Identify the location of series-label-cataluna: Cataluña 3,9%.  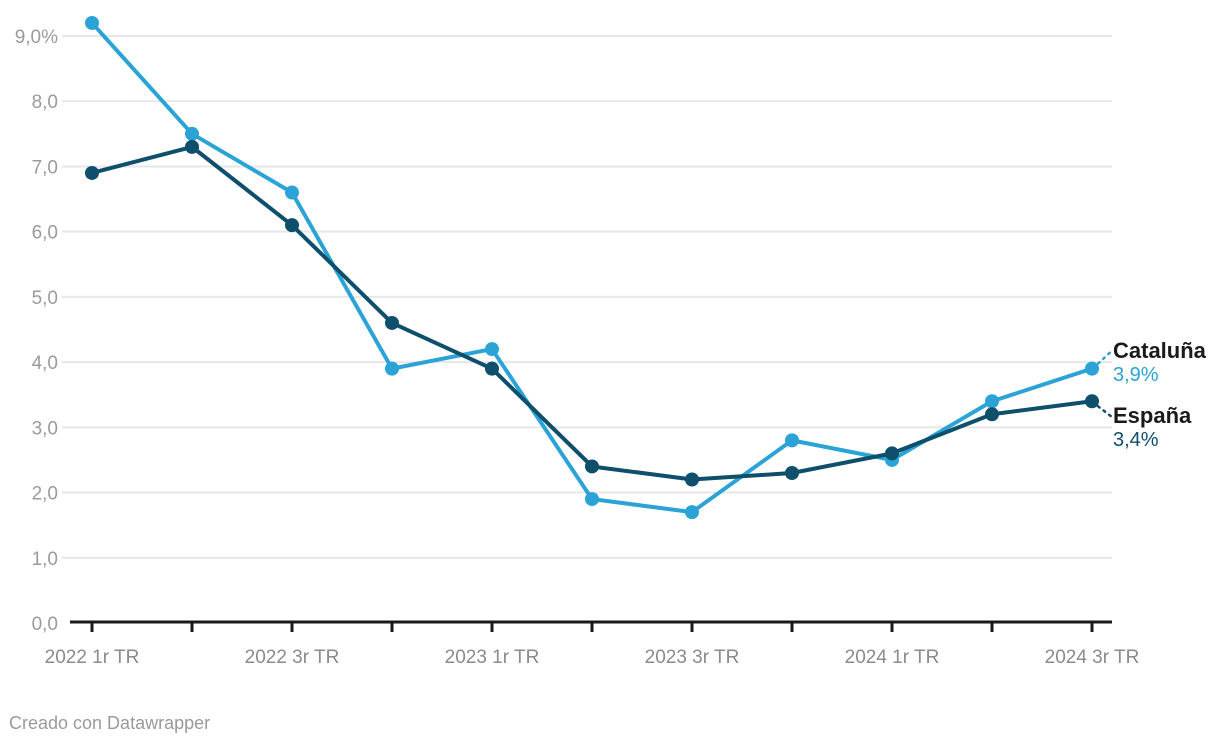
(1159, 363).